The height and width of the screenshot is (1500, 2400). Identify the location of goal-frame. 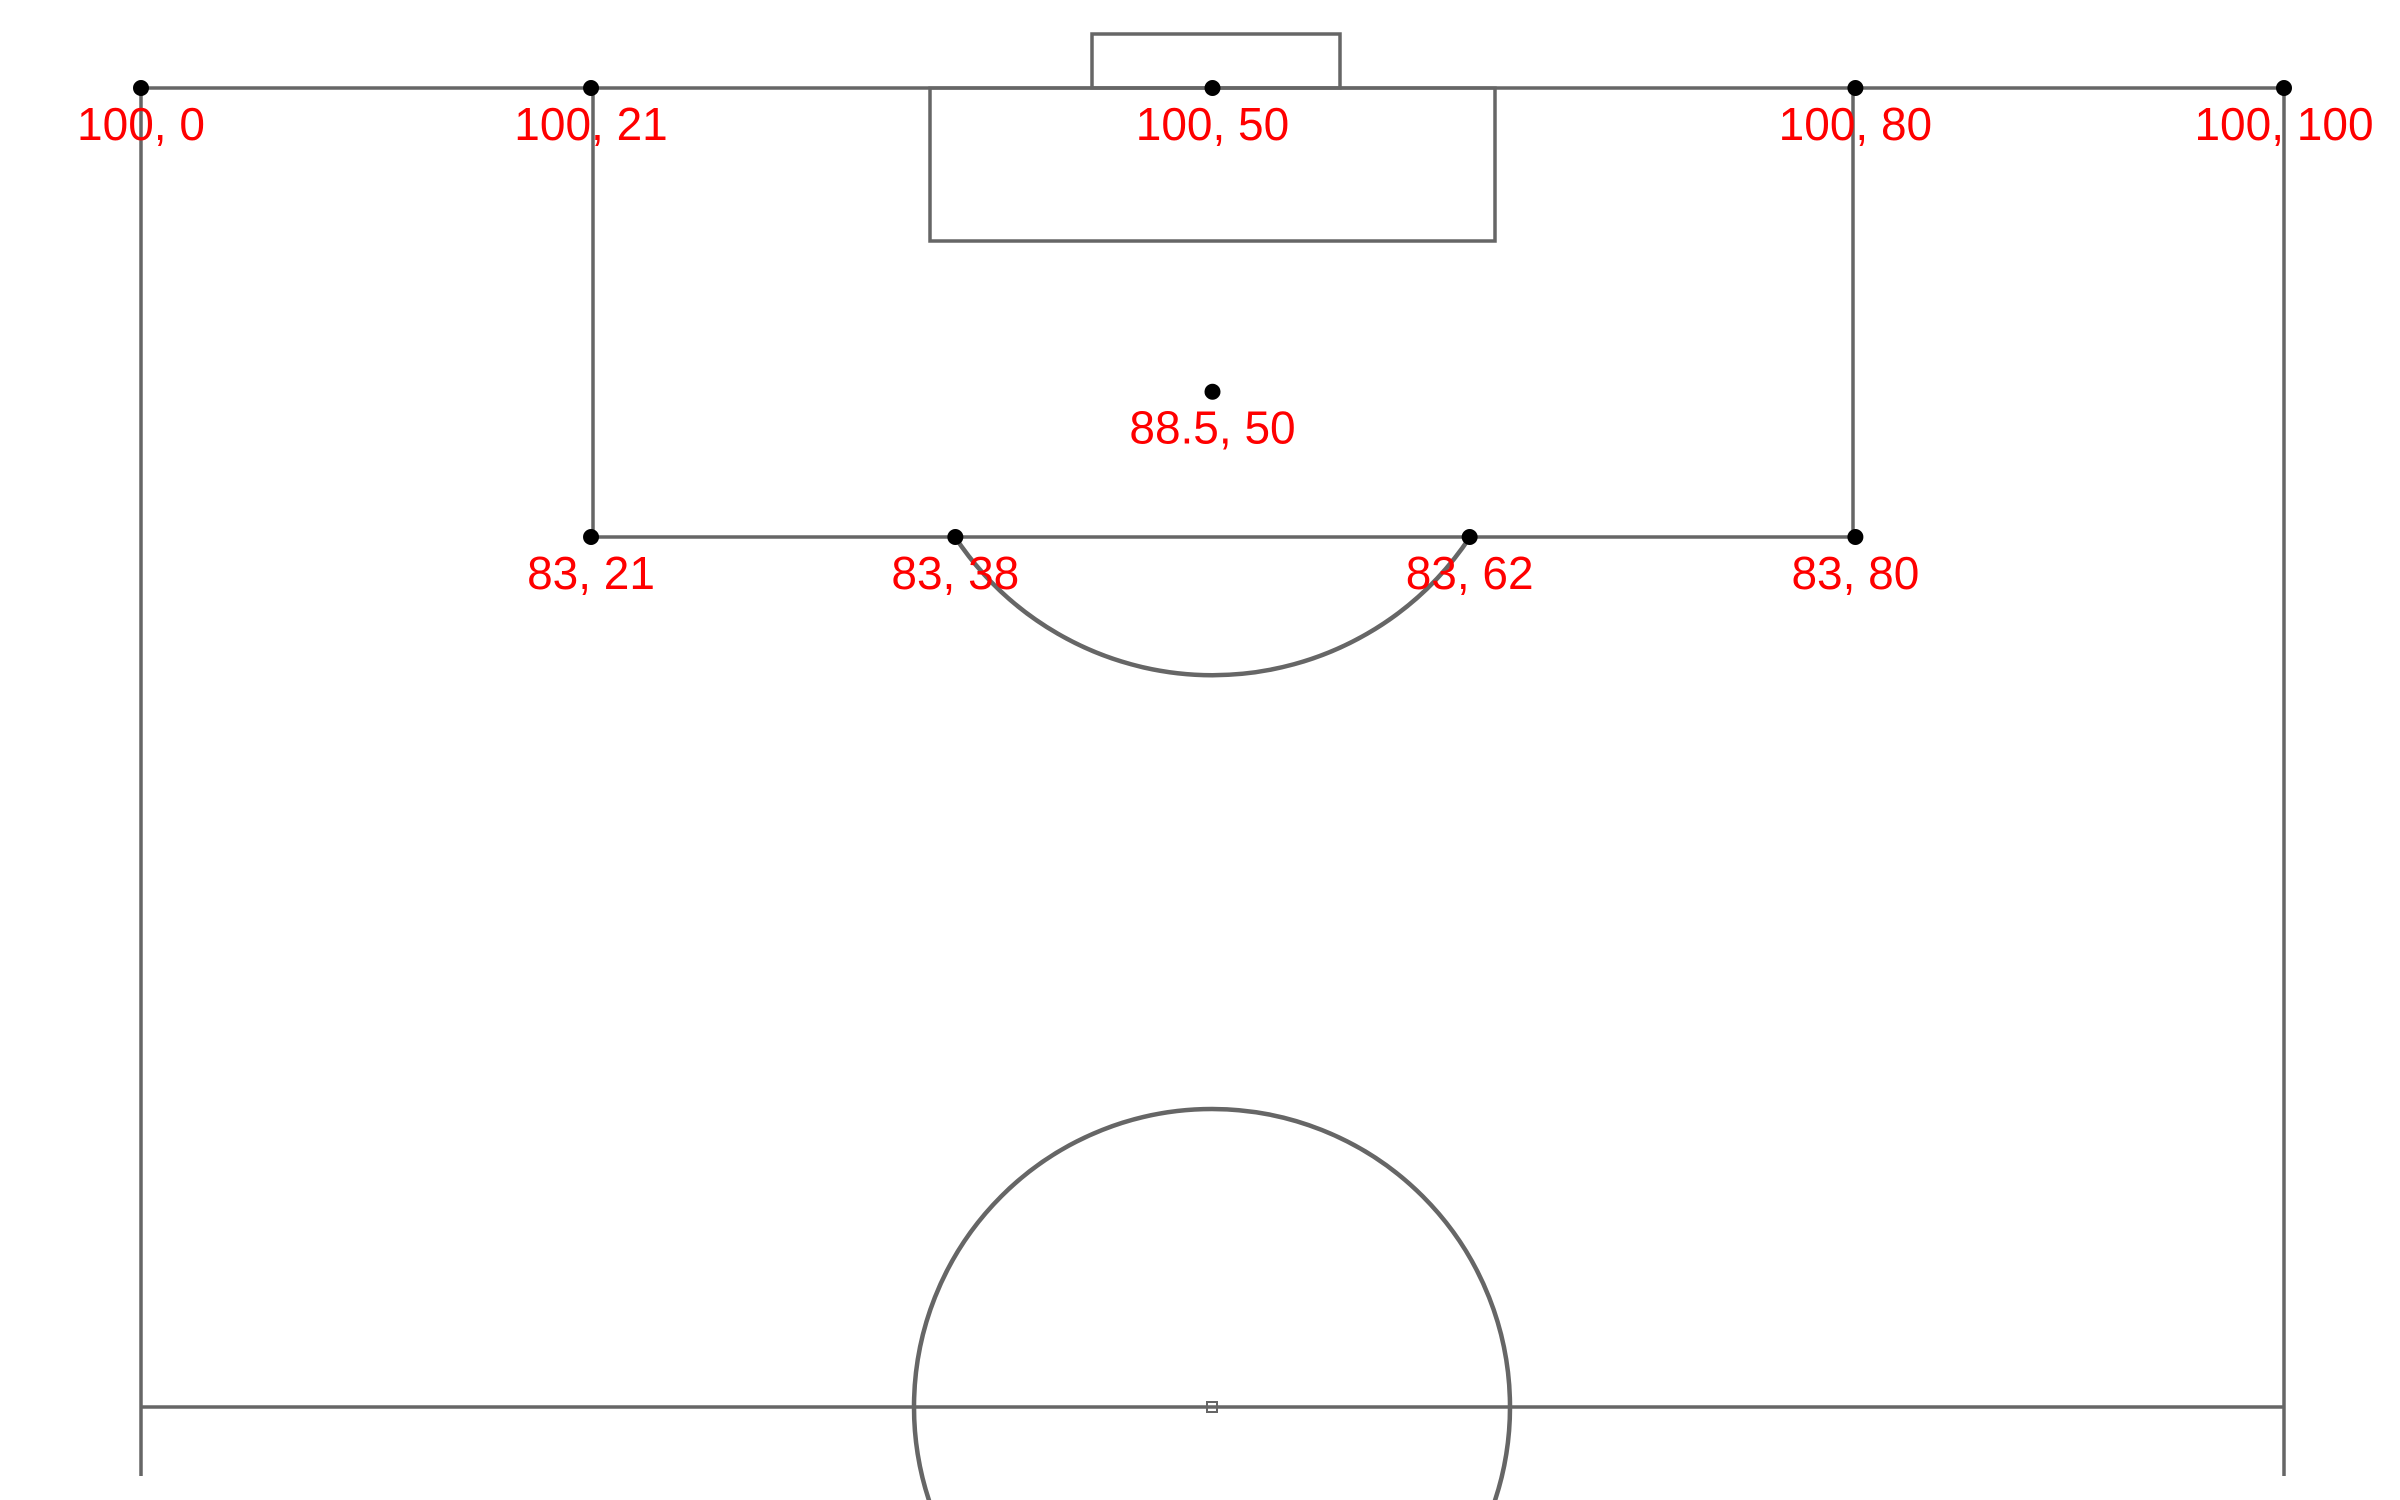
(1216, 61).